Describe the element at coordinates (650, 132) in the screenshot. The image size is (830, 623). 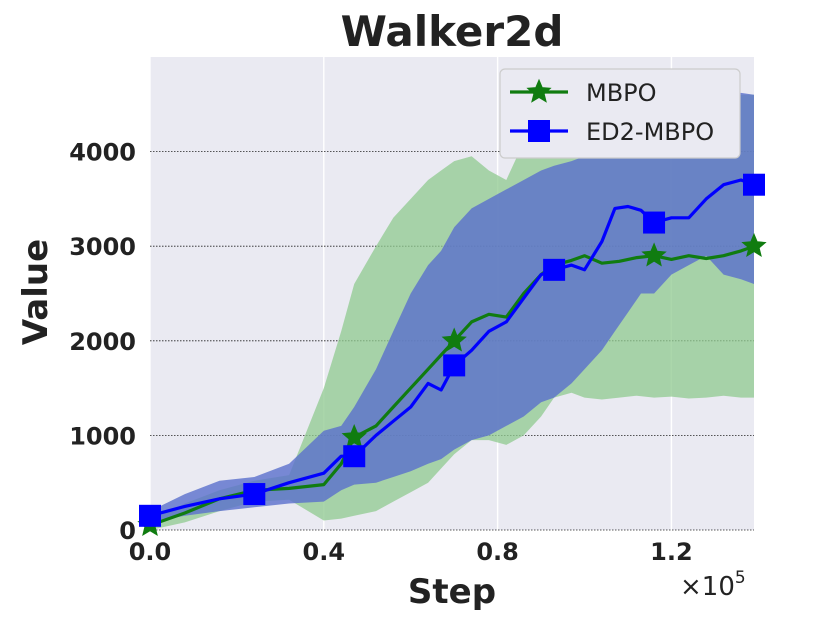
I see `legend-label: ED2-MBPO` at that location.